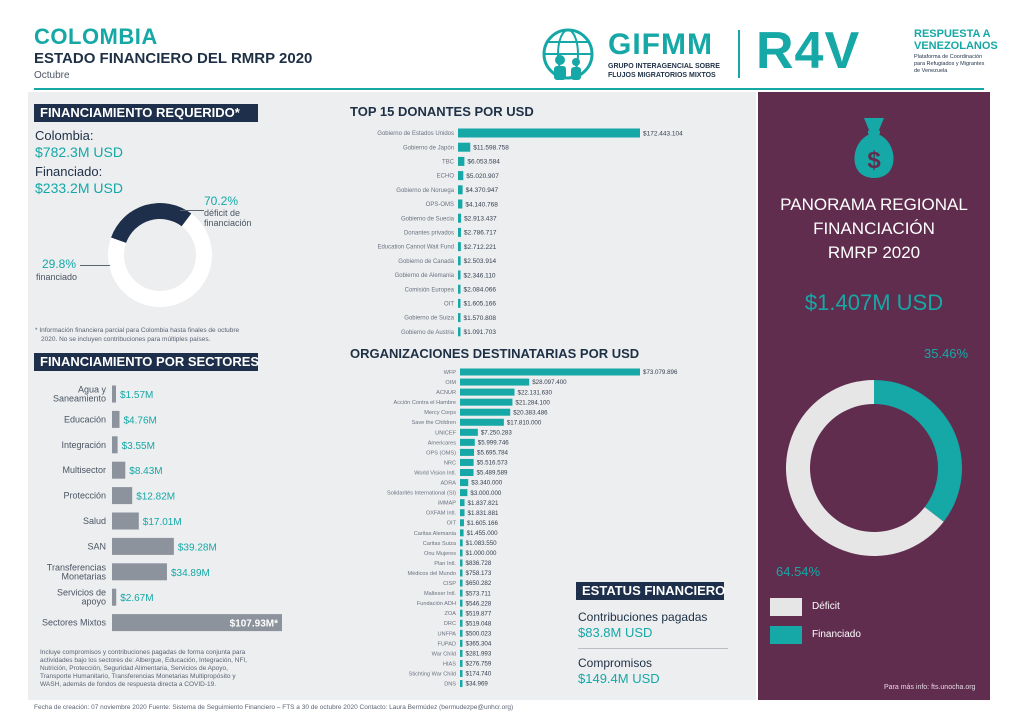 Image resolution: width=1024 pixels, height=724 pixels. I want to click on compromisos-value: $149.4M USD, so click(619, 678).